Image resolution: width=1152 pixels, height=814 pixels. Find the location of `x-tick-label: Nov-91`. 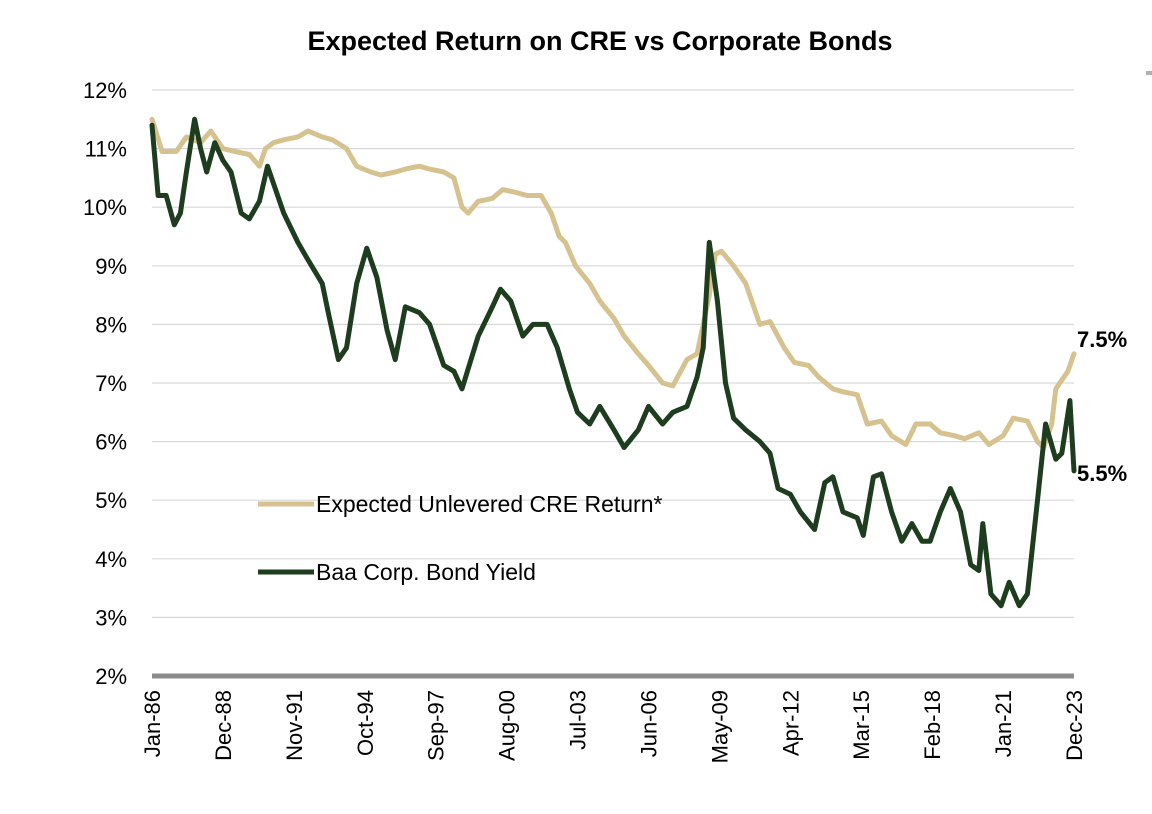

x-tick-label: Nov-91 is located at coordinates (294, 725).